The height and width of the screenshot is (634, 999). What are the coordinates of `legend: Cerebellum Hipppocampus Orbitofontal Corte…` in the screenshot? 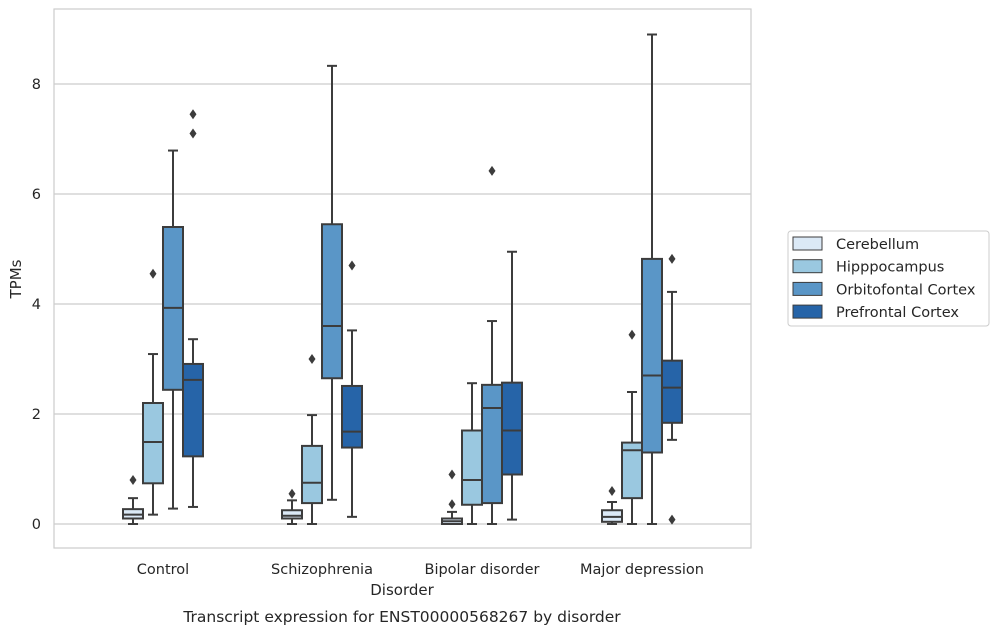 It's located at (888, 278).